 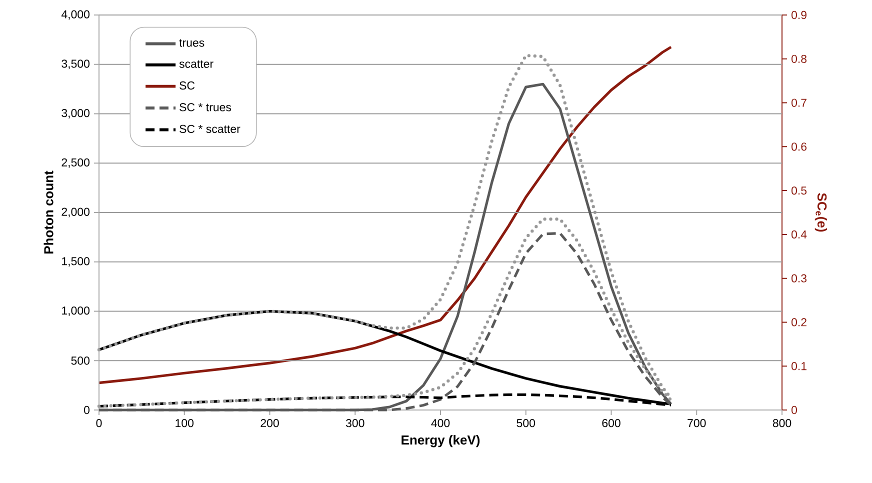 I want to click on x-tick-label: 800, so click(x=782, y=423).